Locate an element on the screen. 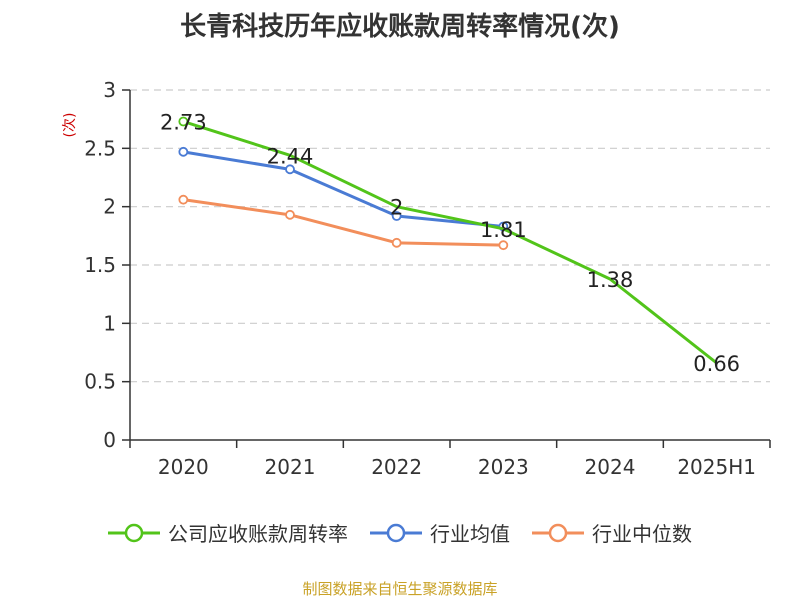 The width and height of the screenshot is (800, 600). chart-title: 长青科技历年应收账款周转率情况(次) is located at coordinates (400, 27).